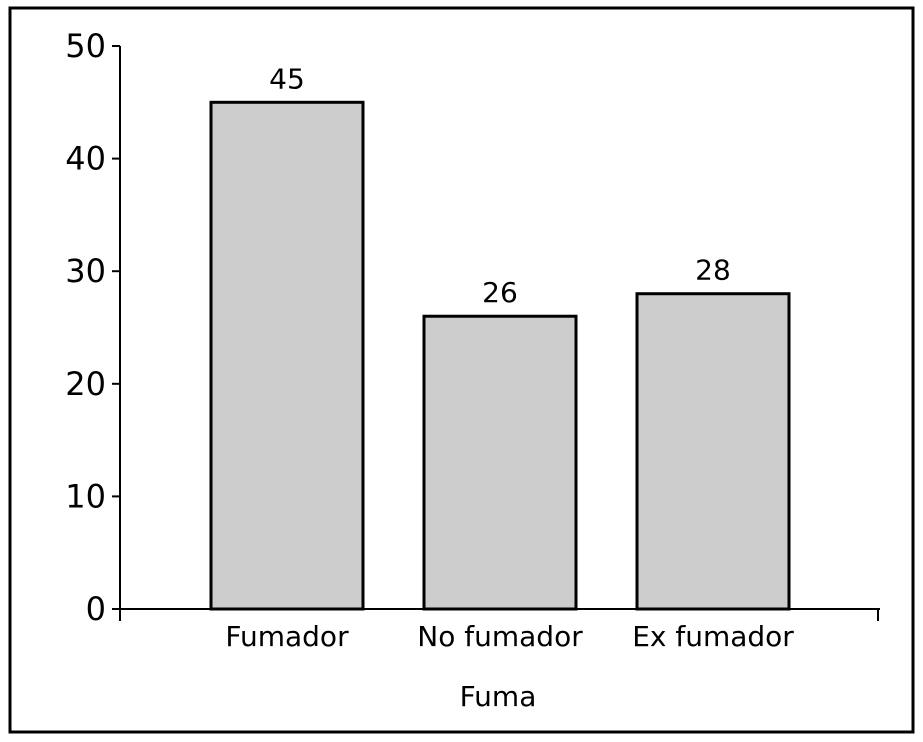 The image size is (923, 742). Describe the element at coordinates (713, 451) in the screenshot. I see `bar-ex-fumador` at that location.